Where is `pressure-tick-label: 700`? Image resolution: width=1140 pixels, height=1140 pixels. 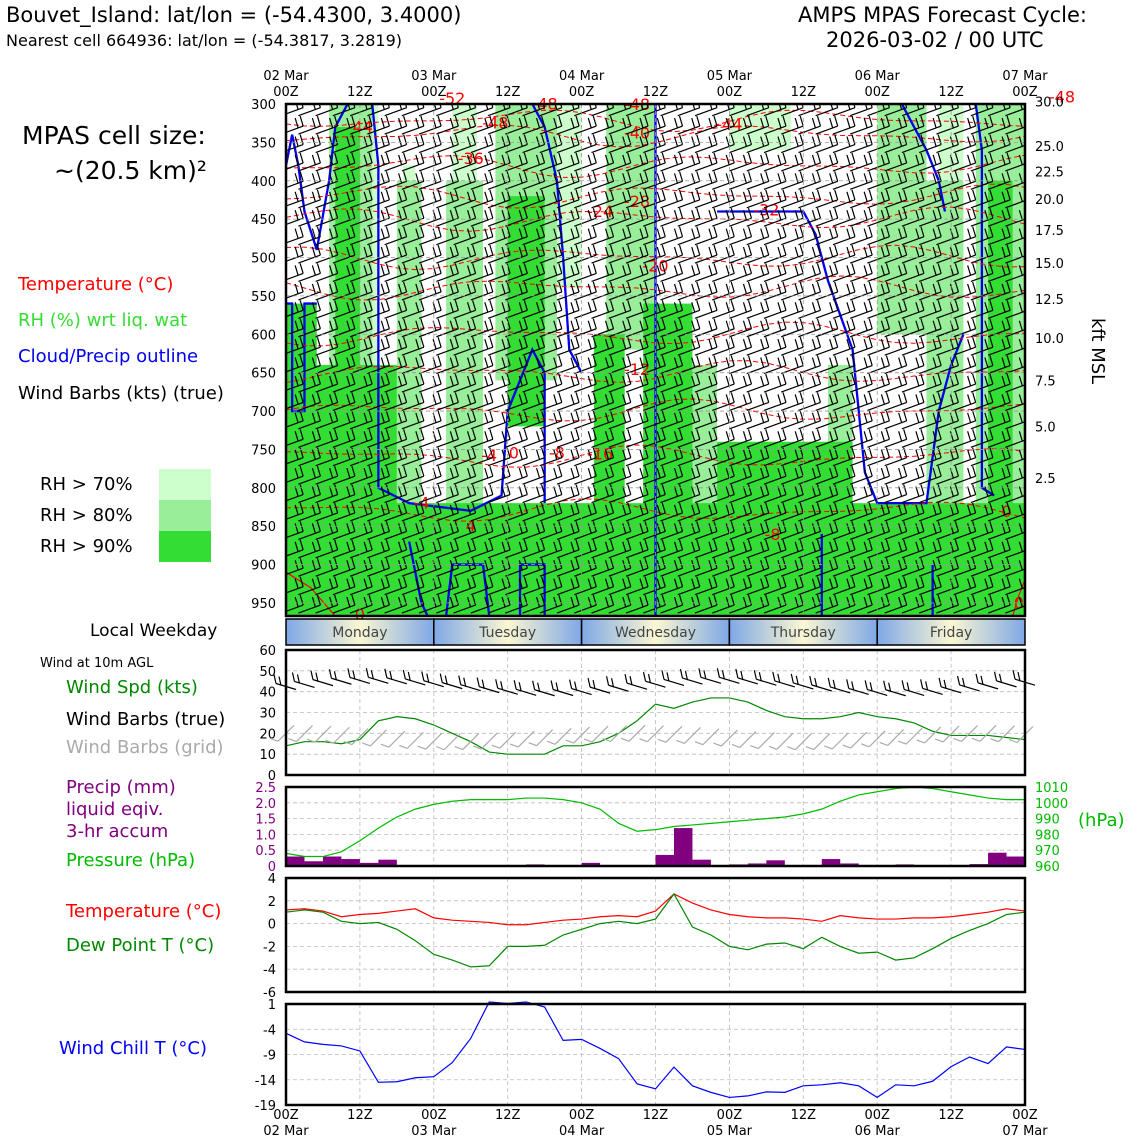
pressure-tick-label: 700 is located at coordinates (263, 412).